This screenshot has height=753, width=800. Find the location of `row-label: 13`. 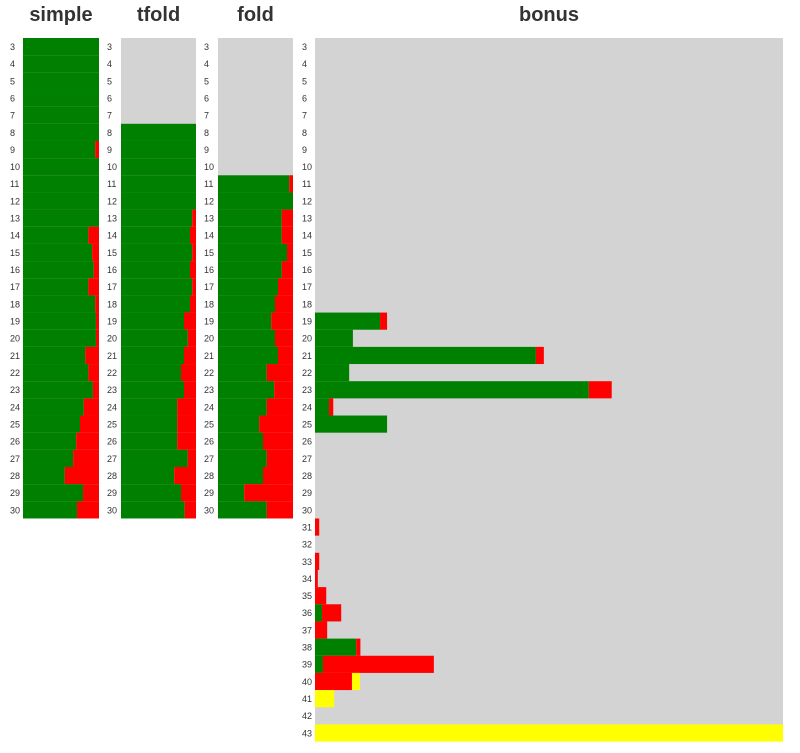

row-label: 13 is located at coordinates (209, 219).